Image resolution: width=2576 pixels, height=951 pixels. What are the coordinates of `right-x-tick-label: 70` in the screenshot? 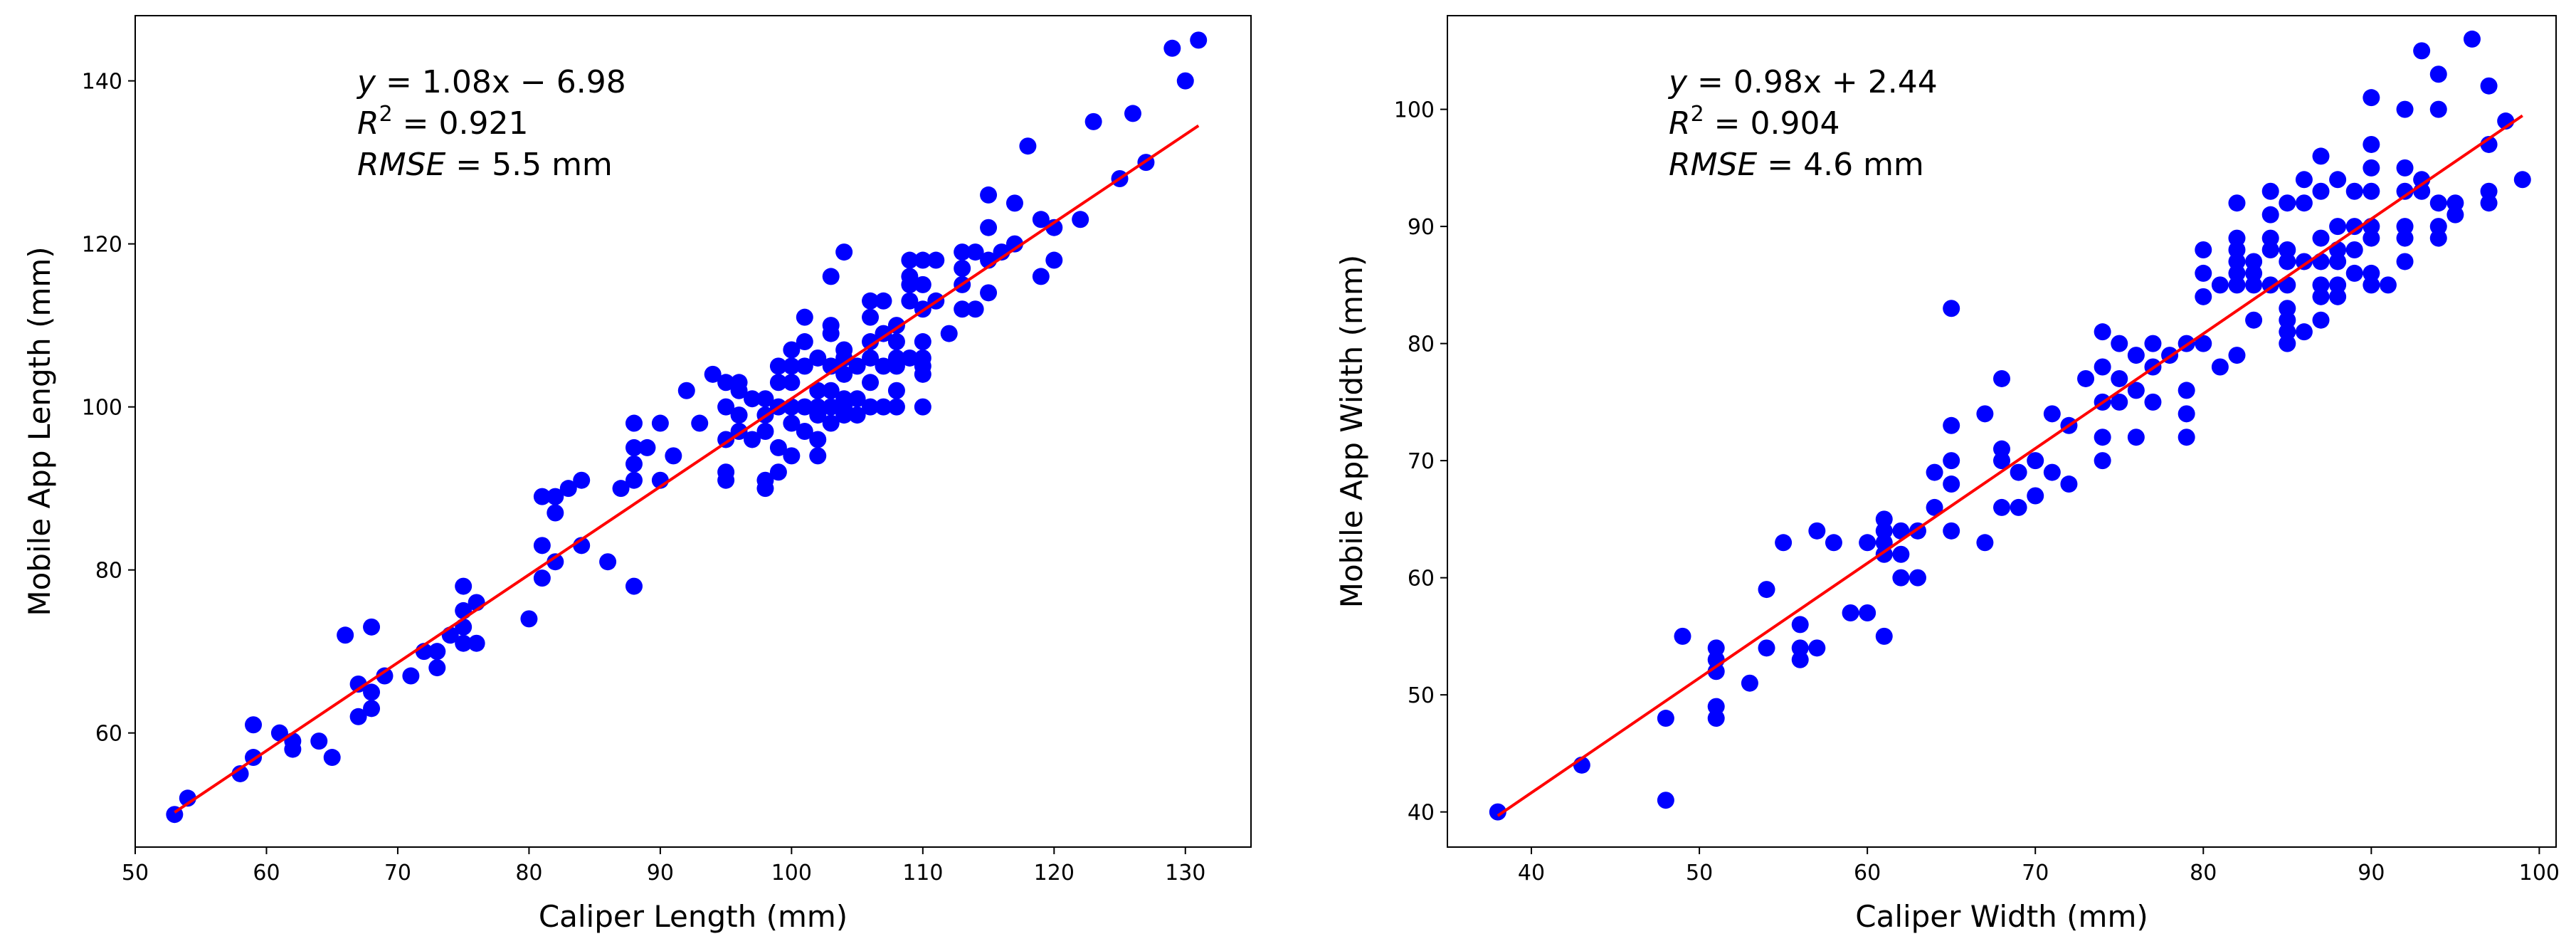 It's located at (2035, 873).